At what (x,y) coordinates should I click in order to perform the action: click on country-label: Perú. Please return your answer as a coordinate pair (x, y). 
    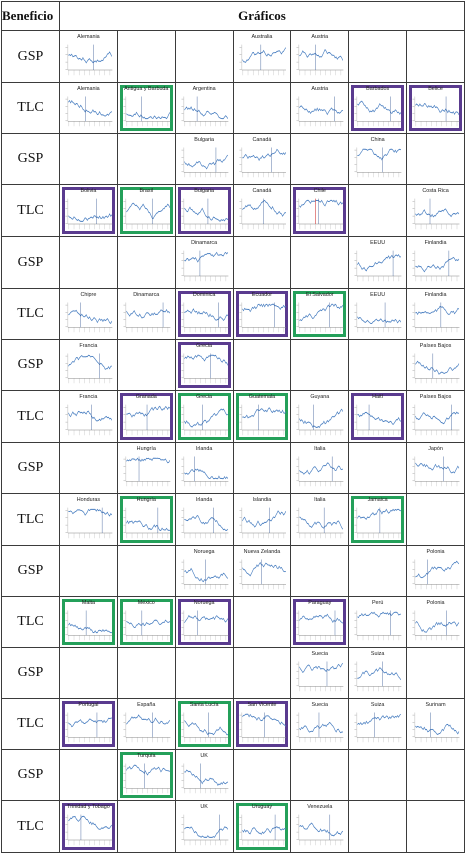
    Looking at the image, I should click on (377, 603).